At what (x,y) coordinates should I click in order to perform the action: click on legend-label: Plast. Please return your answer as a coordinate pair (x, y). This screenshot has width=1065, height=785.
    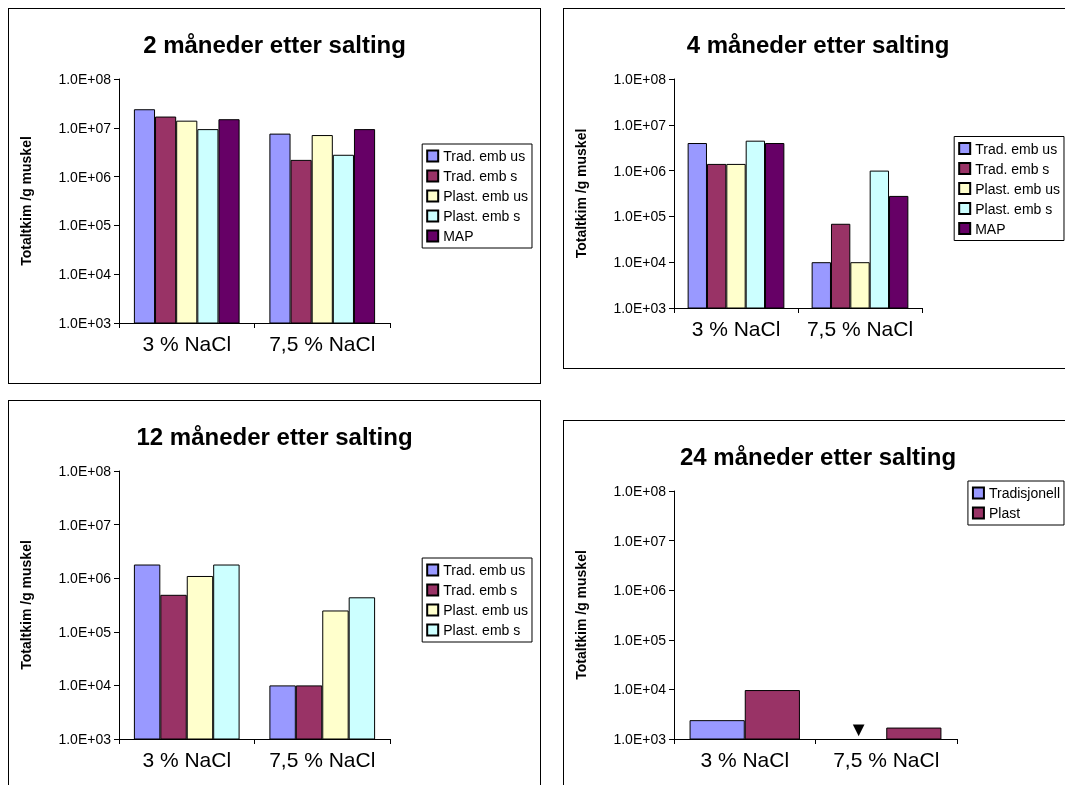
    Looking at the image, I should click on (1004, 513).